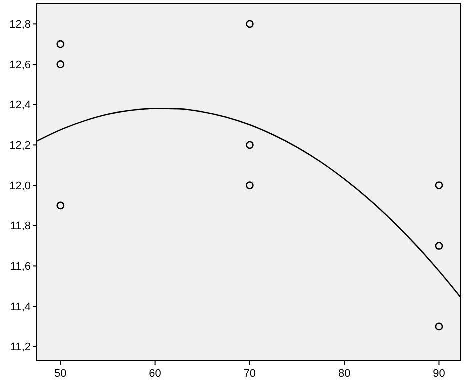 This screenshot has width=466, height=383. I want to click on y-tick-label: 12,2, so click(20, 146).